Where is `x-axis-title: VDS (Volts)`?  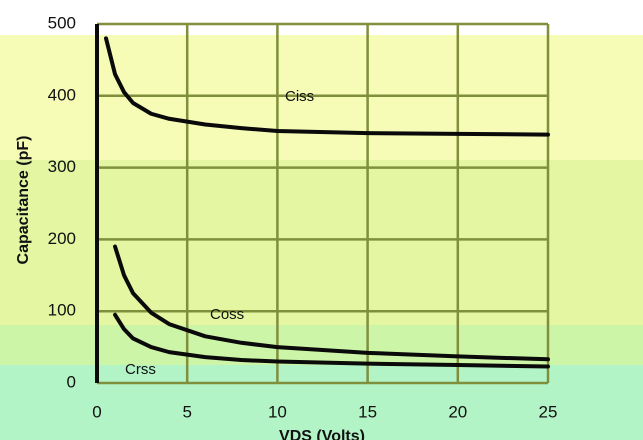
x-axis-title: VDS (Volts) is located at coordinates (322, 434).